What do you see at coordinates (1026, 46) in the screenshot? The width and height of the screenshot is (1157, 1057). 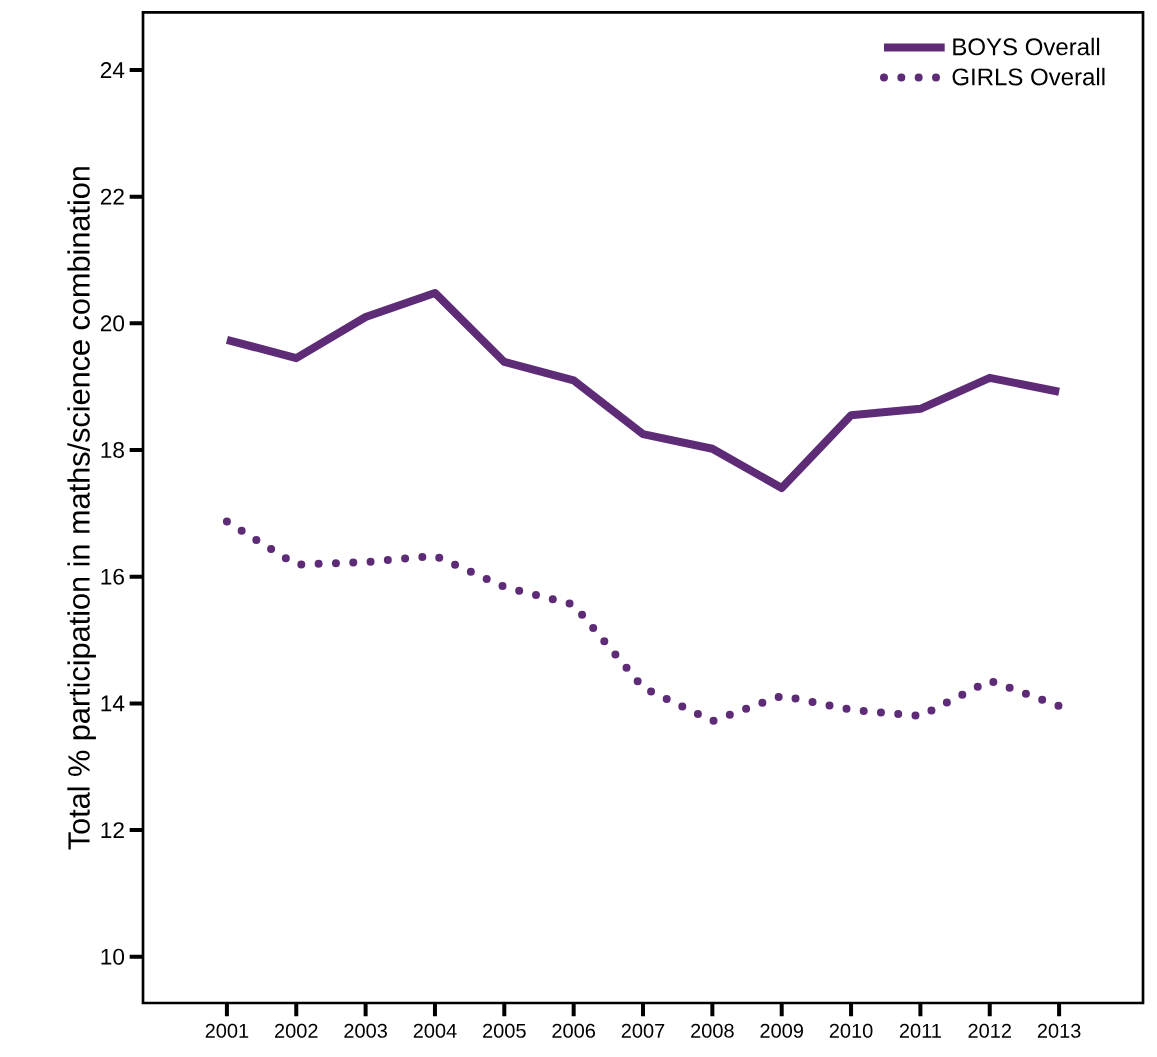 I see `legend-label: BOYS Overall` at bounding box center [1026, 46].